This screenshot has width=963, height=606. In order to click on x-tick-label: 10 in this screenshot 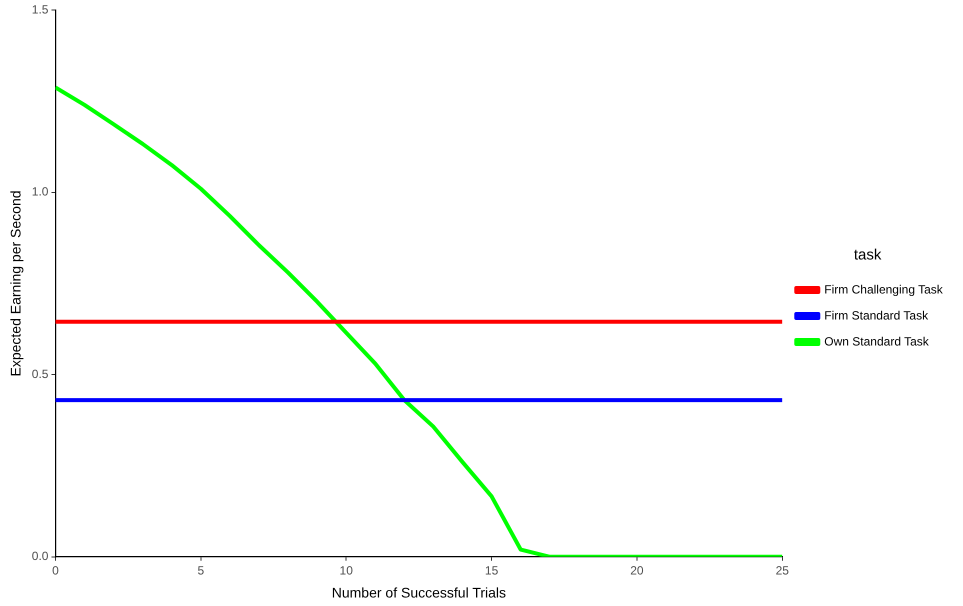, I will do `click(347, 570)`.